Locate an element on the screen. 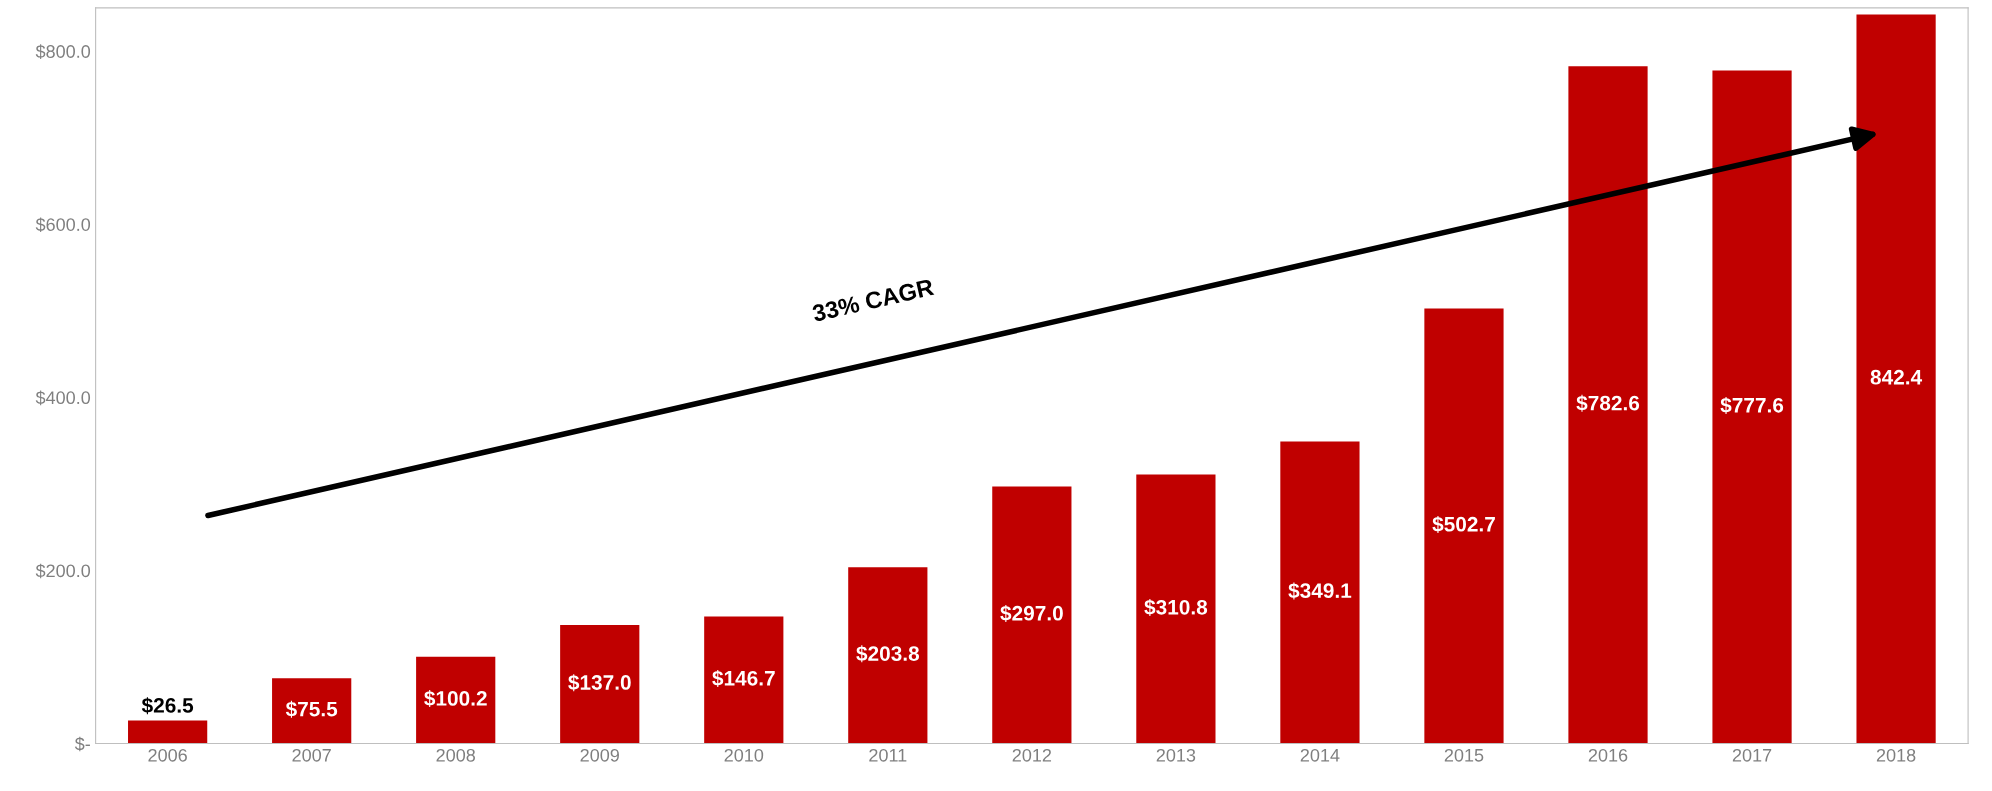 The height and width of the screenshot is (791, 1992). data-label: $502.7 is located at coordinates (1463, 524).